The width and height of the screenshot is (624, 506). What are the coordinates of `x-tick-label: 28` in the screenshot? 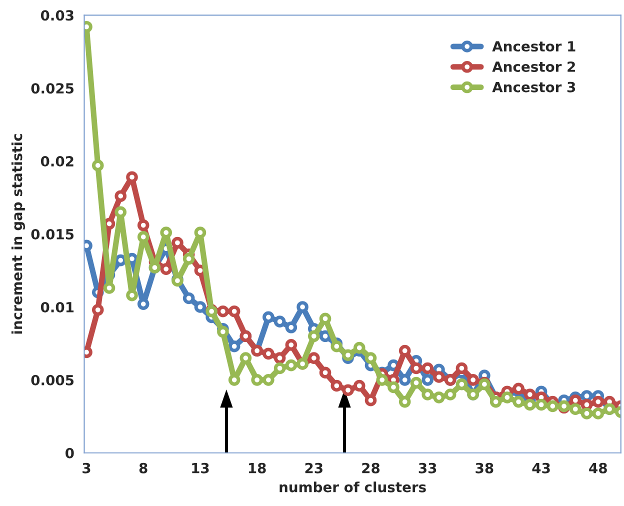 It's located at (371, 468).